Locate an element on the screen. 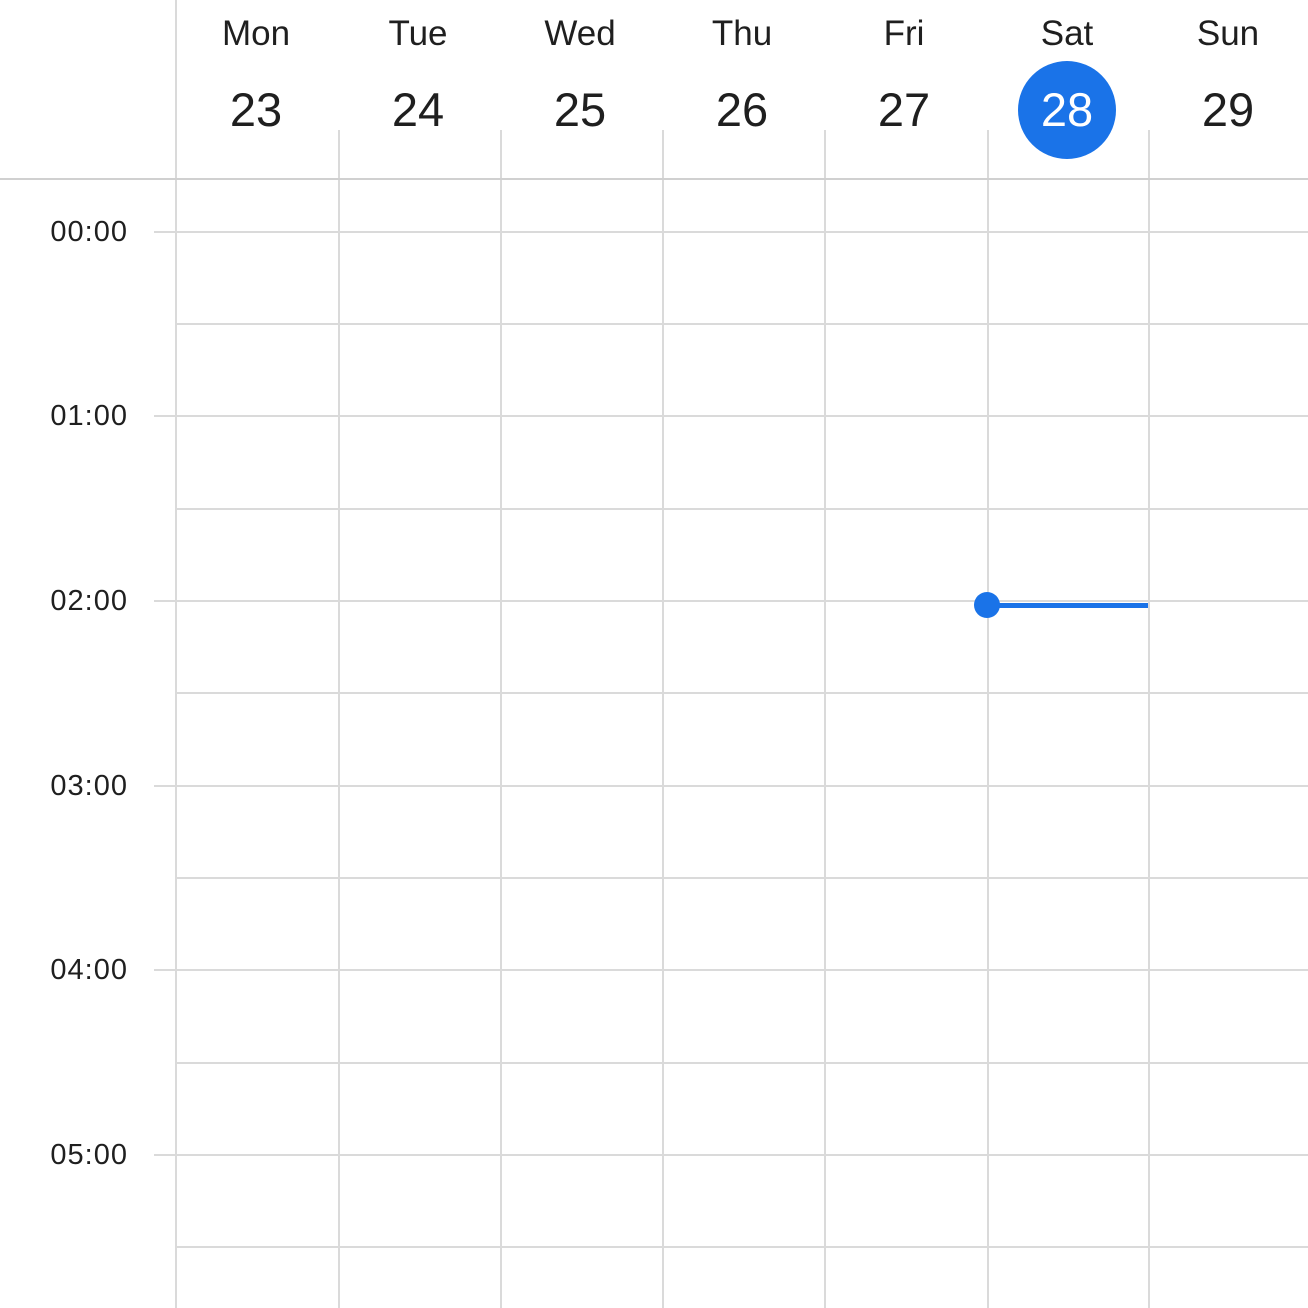 The height and width of the screenshot is (1308, 1308). day-number: 26 is located at coordinates (742, 109).